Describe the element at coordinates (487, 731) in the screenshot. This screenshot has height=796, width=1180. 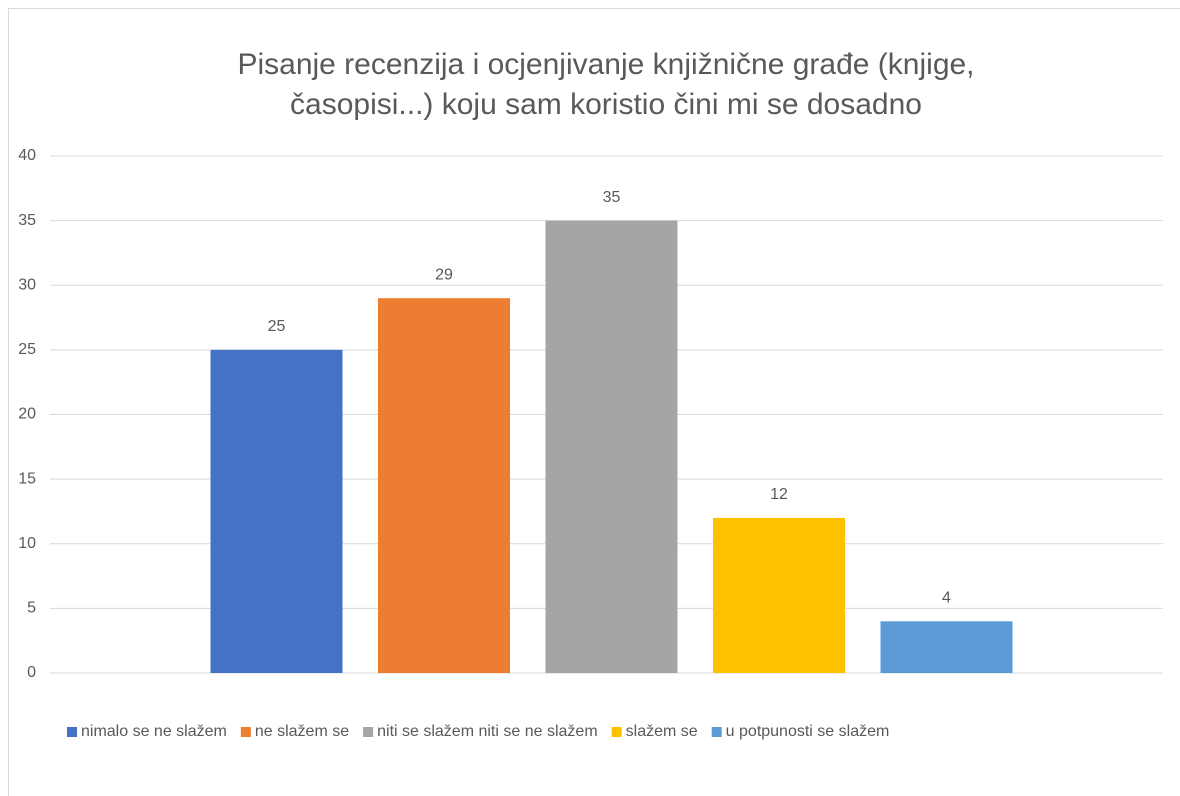
I see `legend-label: niti se slažem niti se ne slažem` at that location.